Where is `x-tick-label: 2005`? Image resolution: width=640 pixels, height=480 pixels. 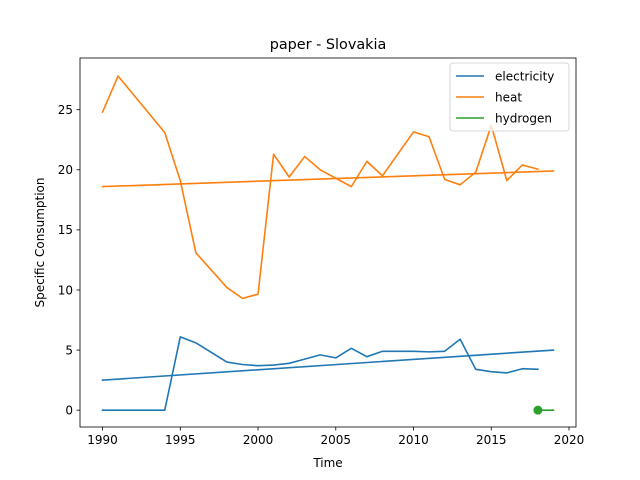
x-tick-label: 2005 is located at coordinates (336, 440).